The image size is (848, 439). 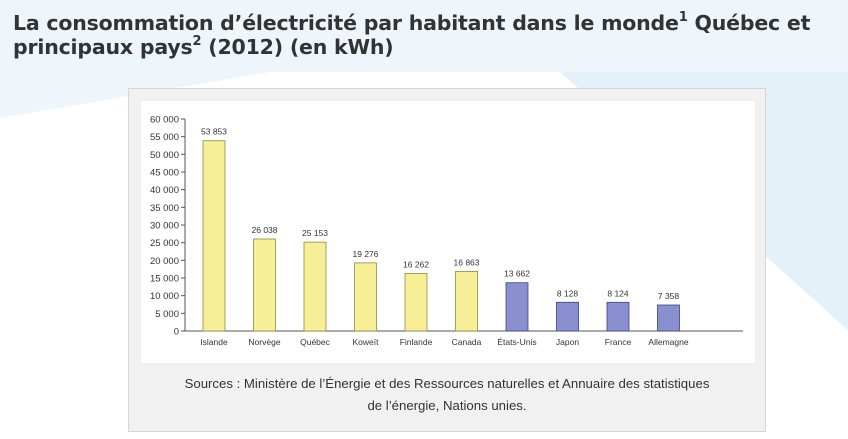 What do you see at coordinates (567, 316) in the screenshot?
I see `bar-japon` at bounding box center [567, 316].